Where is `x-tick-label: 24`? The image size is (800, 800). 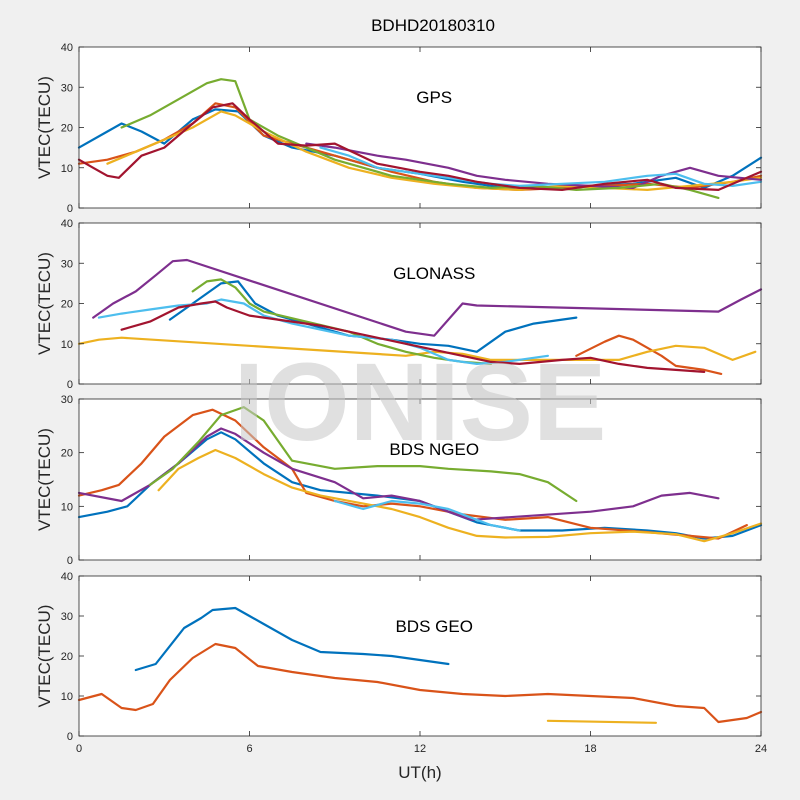 x-tick-label: 24 is located at coordinates (761, 749).